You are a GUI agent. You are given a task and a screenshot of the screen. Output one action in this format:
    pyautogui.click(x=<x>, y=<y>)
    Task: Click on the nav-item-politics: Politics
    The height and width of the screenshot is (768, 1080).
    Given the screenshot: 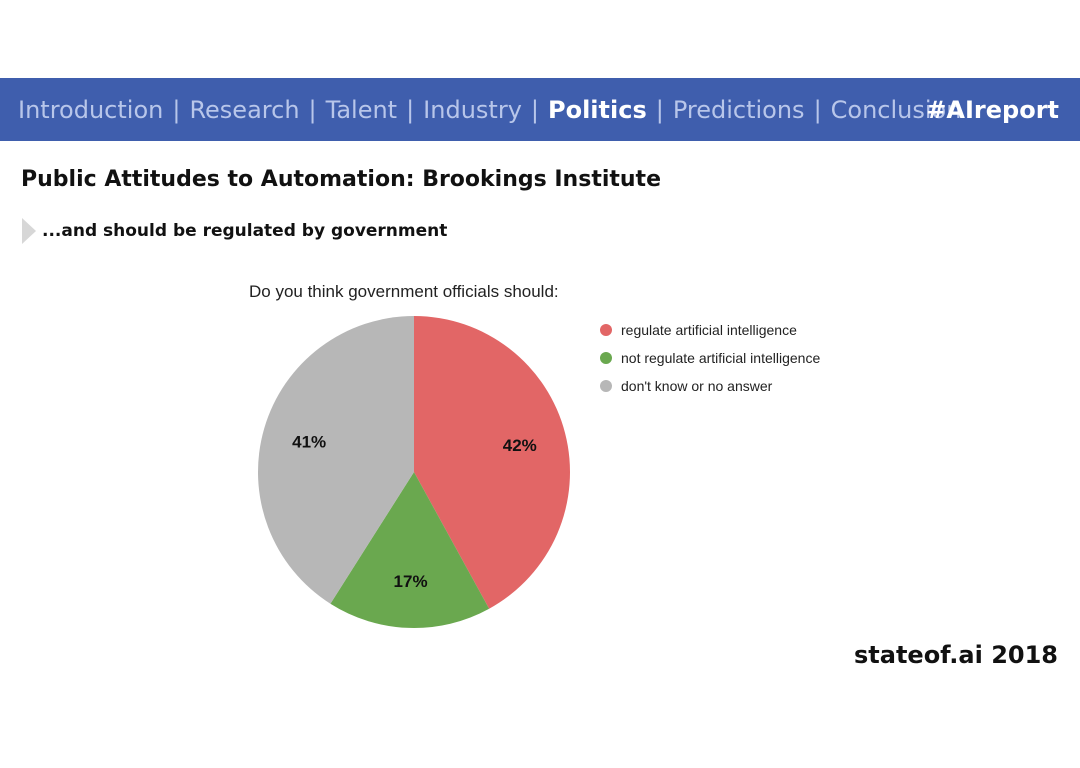 What is the action you would take?
    pyautogui.click(x=597, y=109)
    